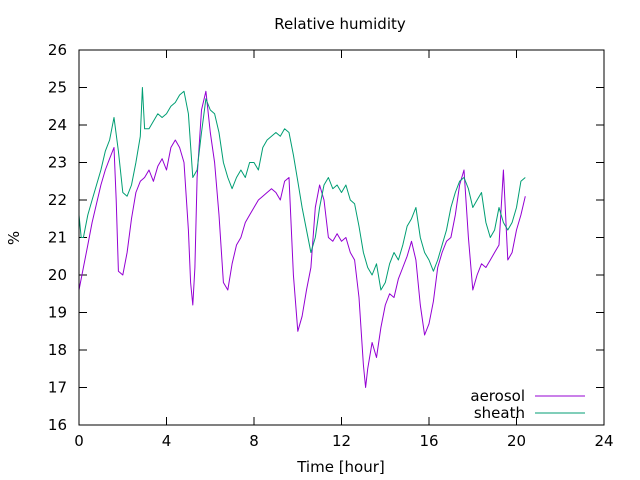 The image size is (640, 480). What do you see at coordinates (57, 350) in the screenshot?
I see `y-tick-label: 18` at bounding box center [57, 350].